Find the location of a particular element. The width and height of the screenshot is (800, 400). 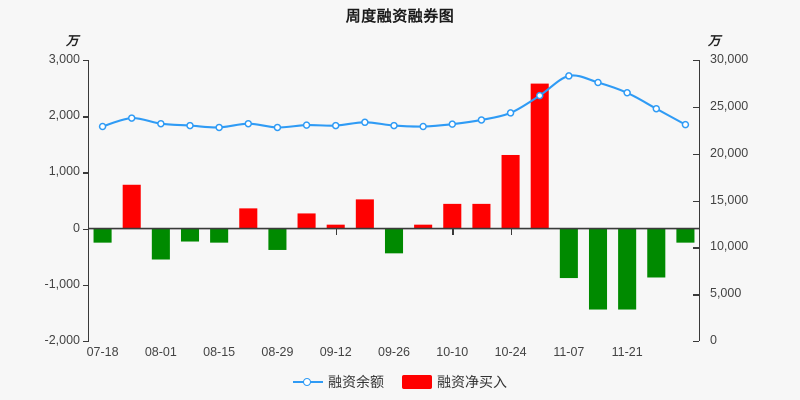

chart-title: 周度融资融券图 is located at coordinates (400, 16).